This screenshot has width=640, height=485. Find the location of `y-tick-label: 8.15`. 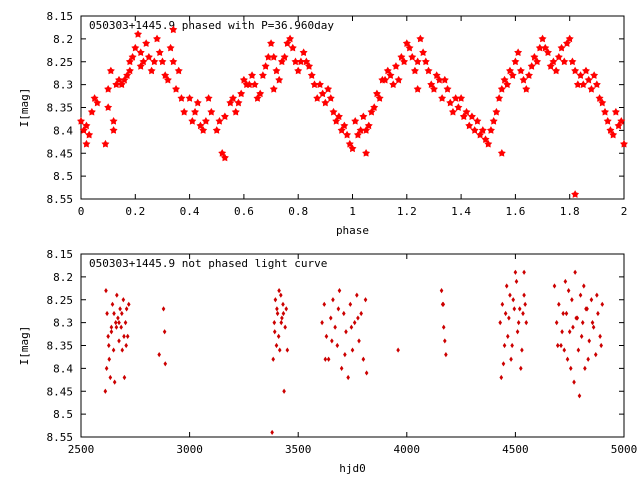

y-tick-label: 8.15 is located at coordinates (60, 254).